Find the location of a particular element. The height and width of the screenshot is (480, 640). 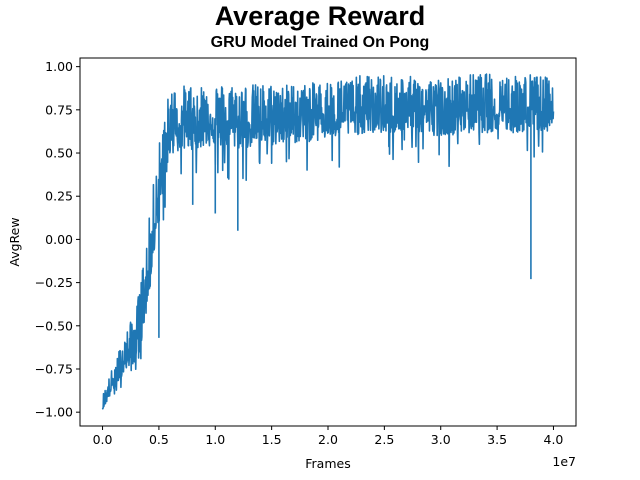

x-tick-label: 2.0 is located at coordinates (328, 439).